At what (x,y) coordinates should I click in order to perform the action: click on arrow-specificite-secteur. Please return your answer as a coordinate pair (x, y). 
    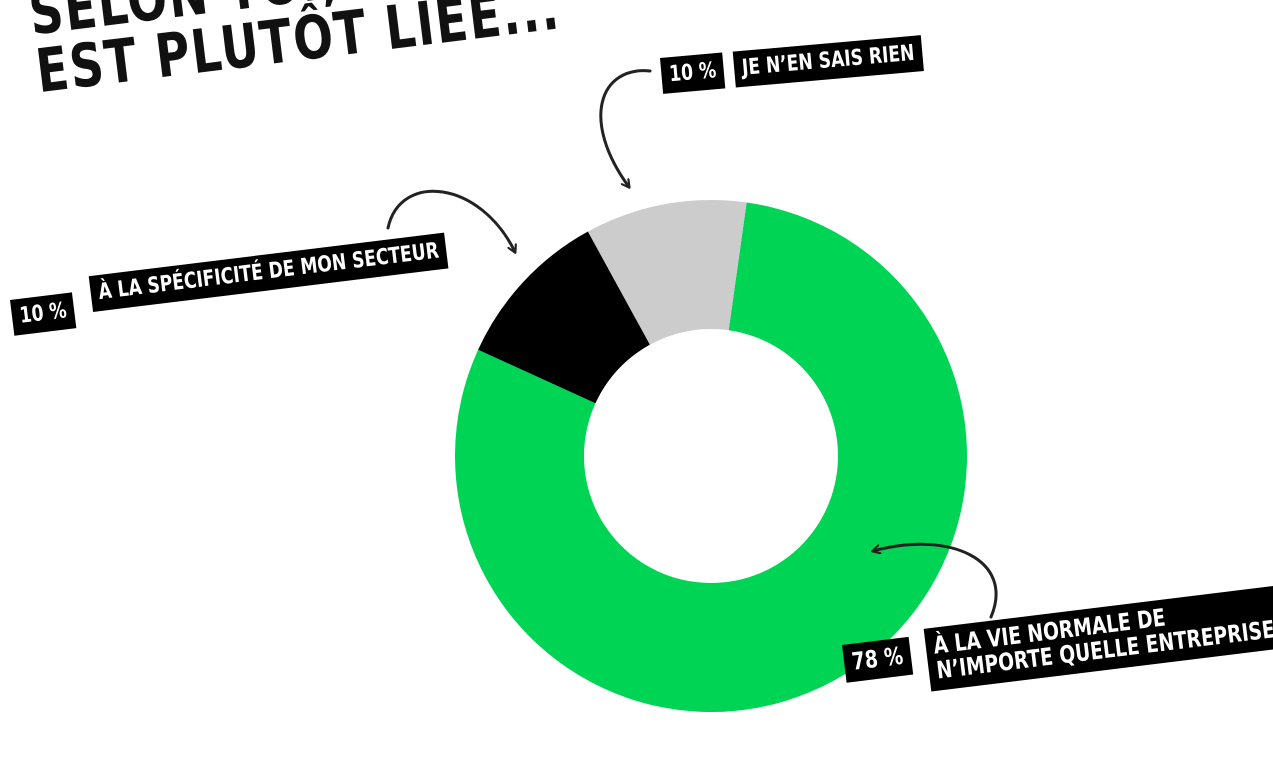
    Looking at the image, I should click on (450, 220).